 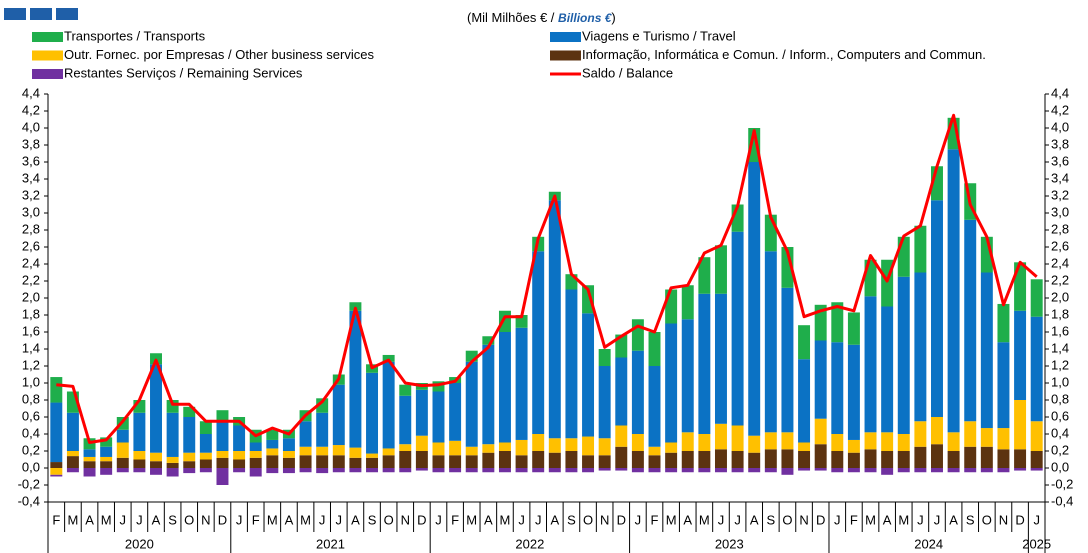 I want to click on legend-label: Restantes Serviços / Remaining Services, so click(x=183, y=72).